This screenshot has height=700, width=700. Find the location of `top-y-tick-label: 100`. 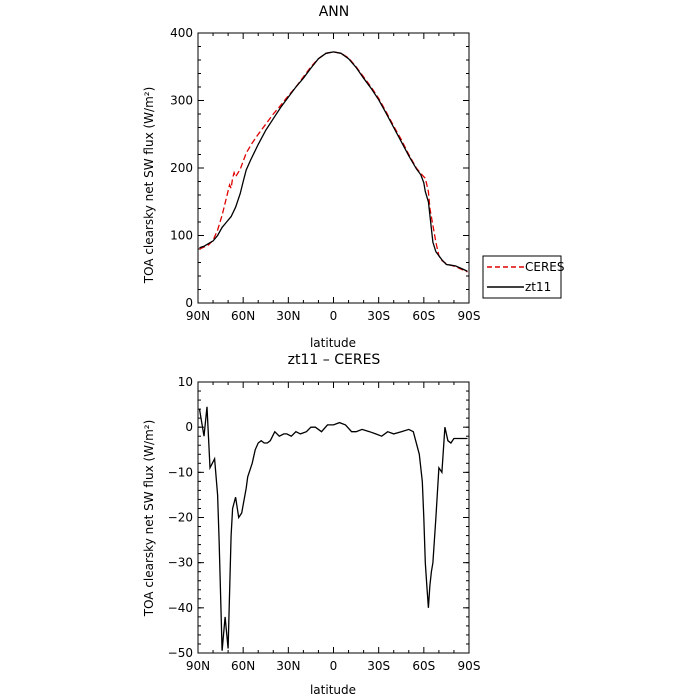

top-y-tick-label: 100 is located at coordinates (181, 236).